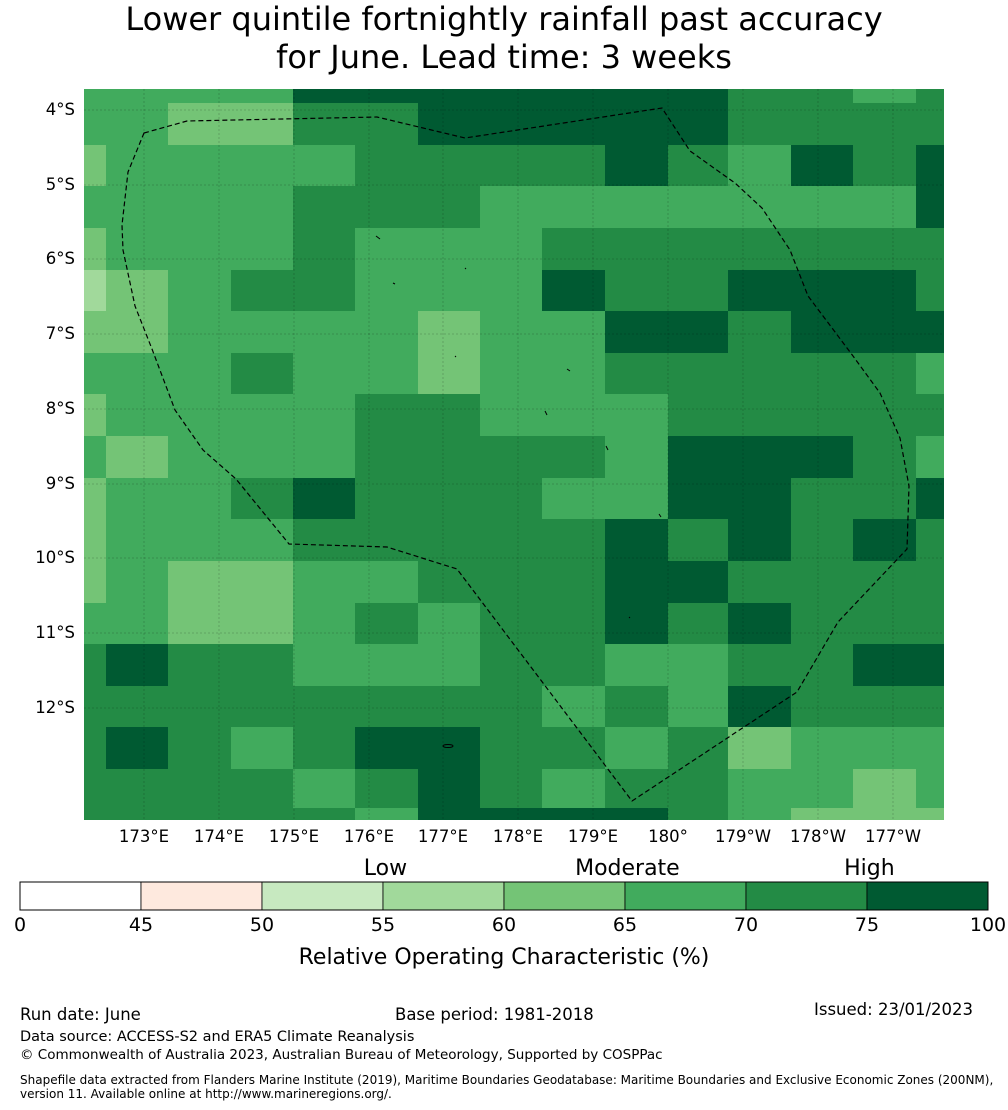 The height and width of the screenshot is (1110, 1008). What do you see at coordinates (627, 868) in the screenshot?
I see `category-label: Moderate` at bounding box center [627, 868].